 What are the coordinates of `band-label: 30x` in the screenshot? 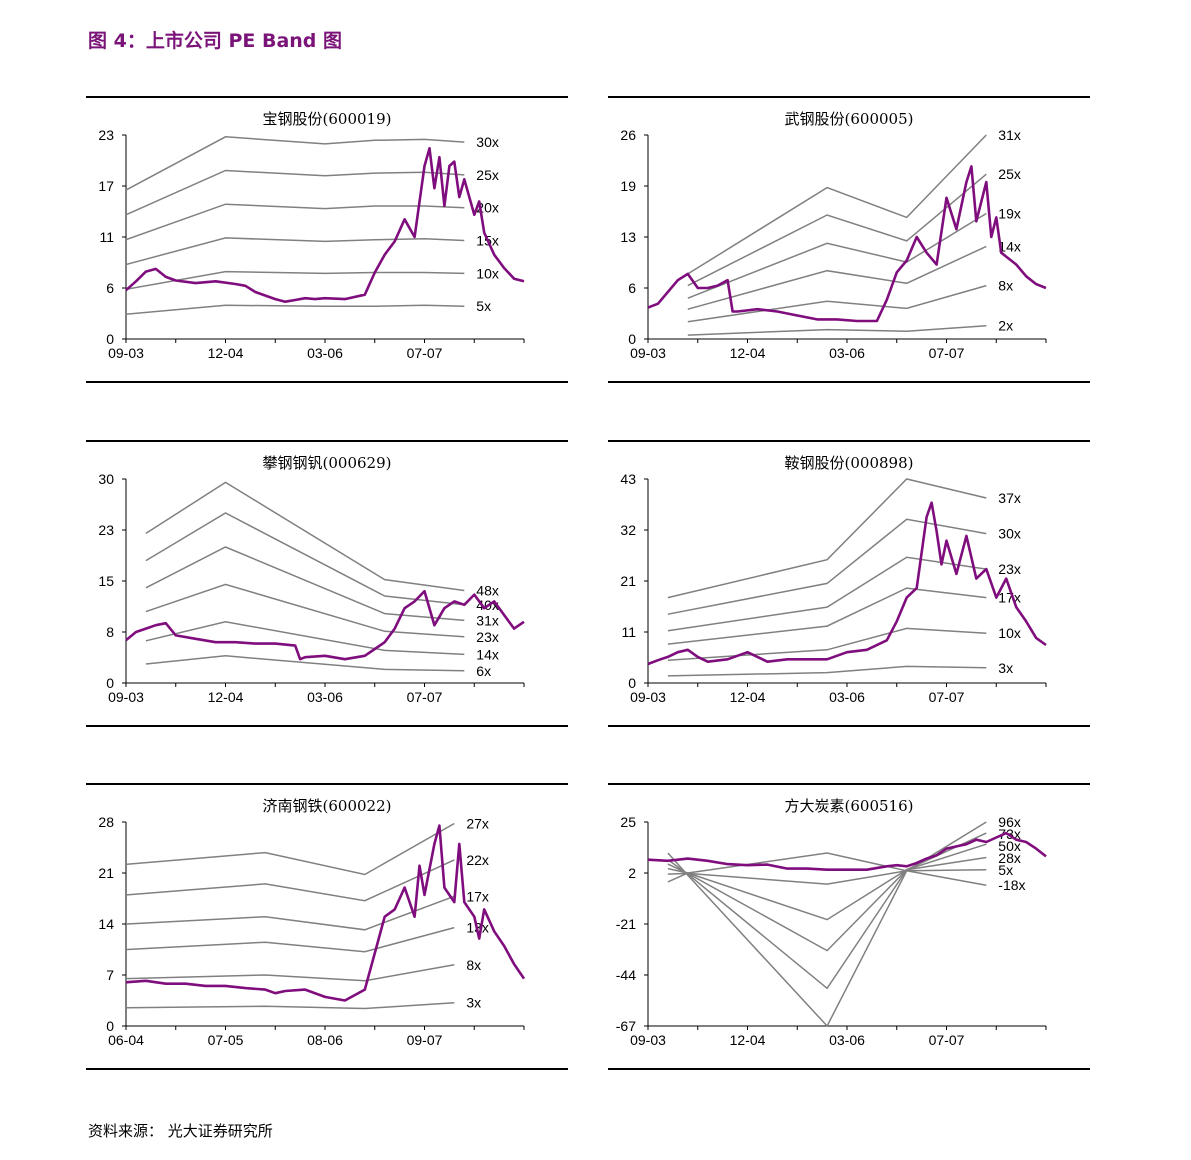 It's located at (1009, 534).